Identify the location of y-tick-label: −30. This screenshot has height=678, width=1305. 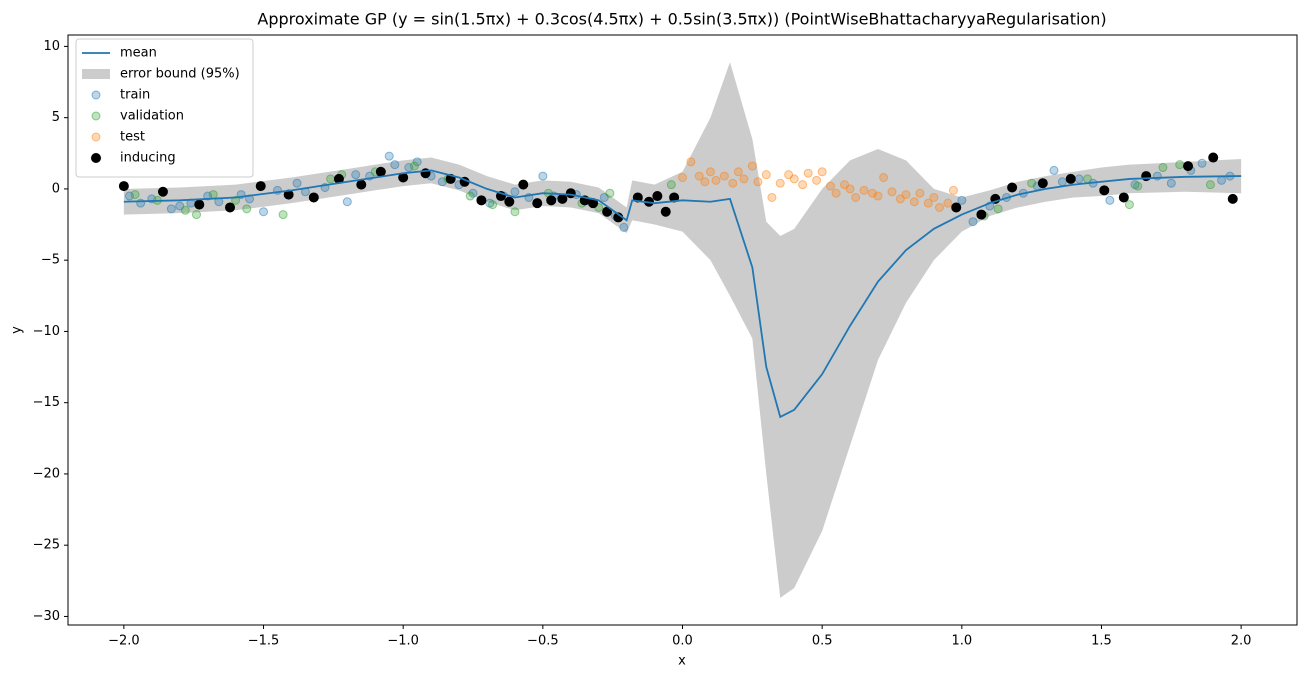
(46, 616).